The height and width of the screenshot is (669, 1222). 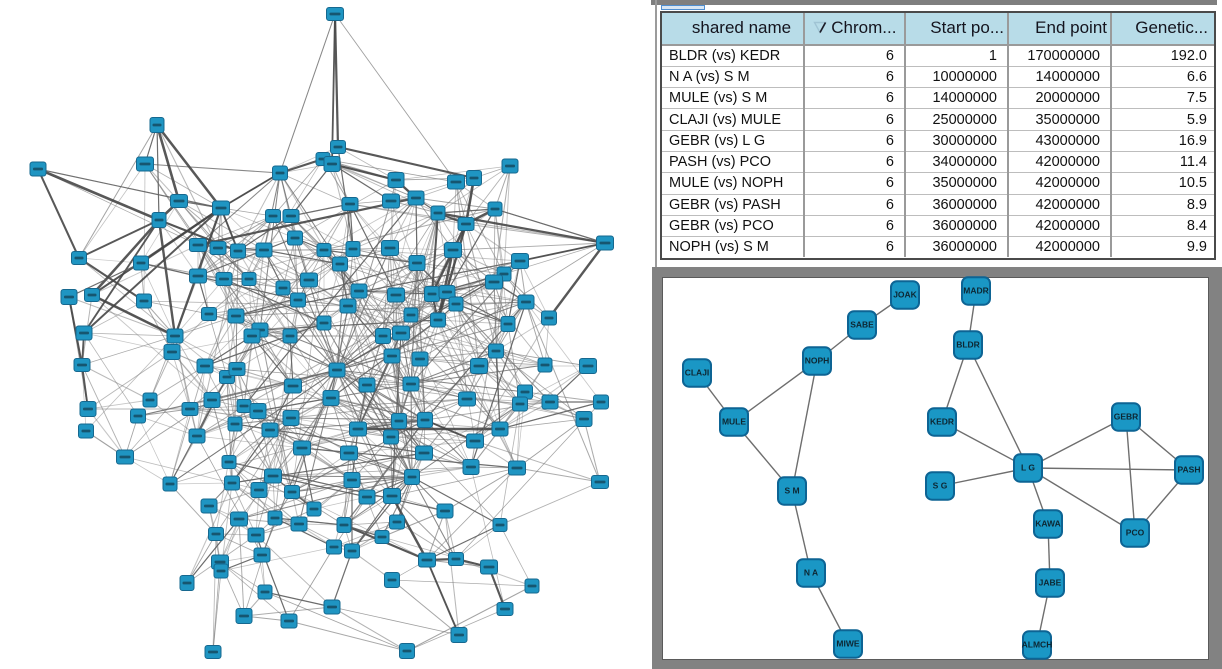 I want to click on svg-text: S M, so click(x=791, y=491).